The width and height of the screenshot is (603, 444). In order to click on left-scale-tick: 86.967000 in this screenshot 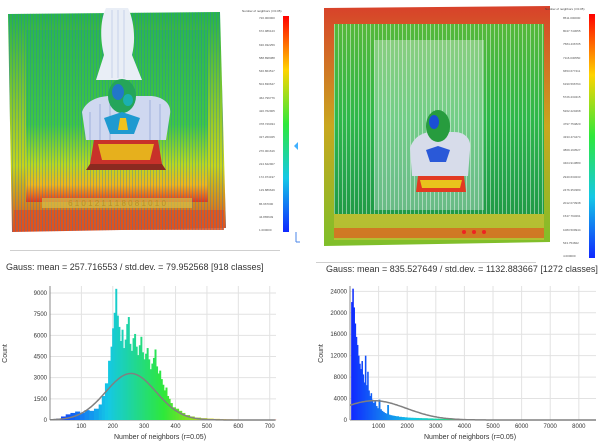, I will do `click(266, 203)`.